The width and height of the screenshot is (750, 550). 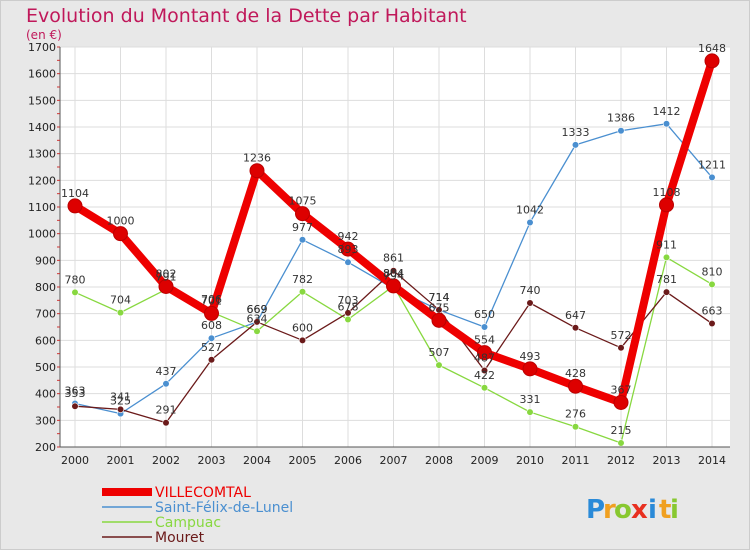 What do you see at coordinates (575, 414) in the screenshot?
I see `data-label: 276` at bounding box center [575, 414].